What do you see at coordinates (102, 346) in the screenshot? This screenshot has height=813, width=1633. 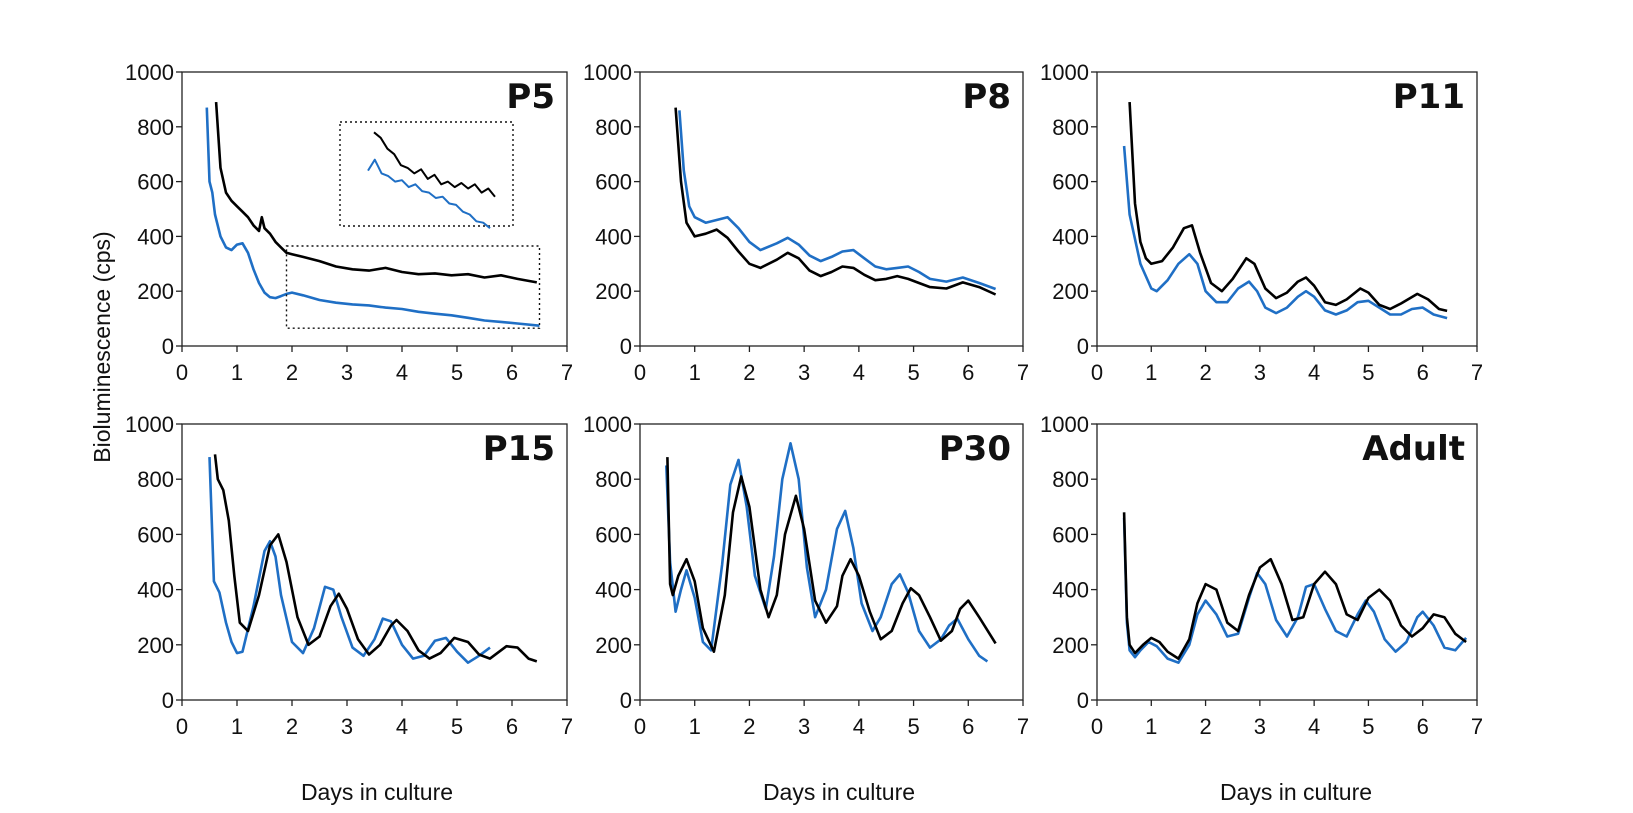 I see `y-axis-title: Bioluminescence (cps)` at bounding box center [102, 346].